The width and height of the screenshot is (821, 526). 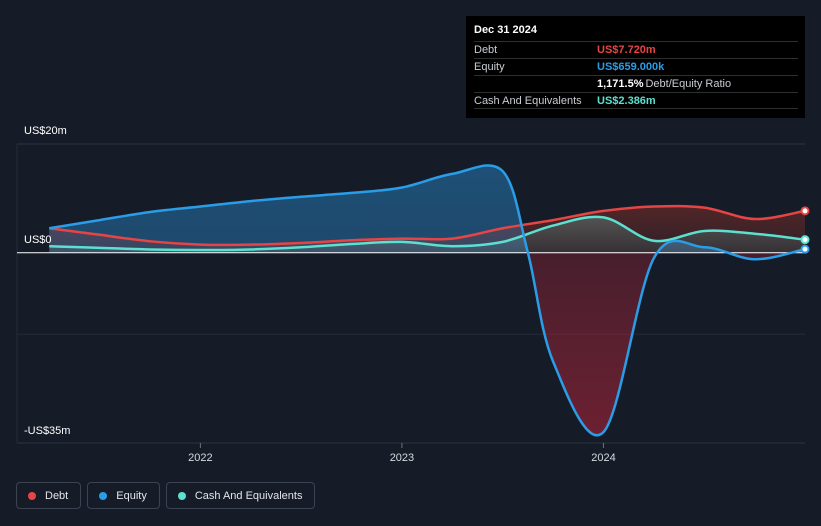 What do you see at coordinates (45, 131) in the screenshot?
I see `y-axis-label-top: US$20m` at bounding box center [45, 131].